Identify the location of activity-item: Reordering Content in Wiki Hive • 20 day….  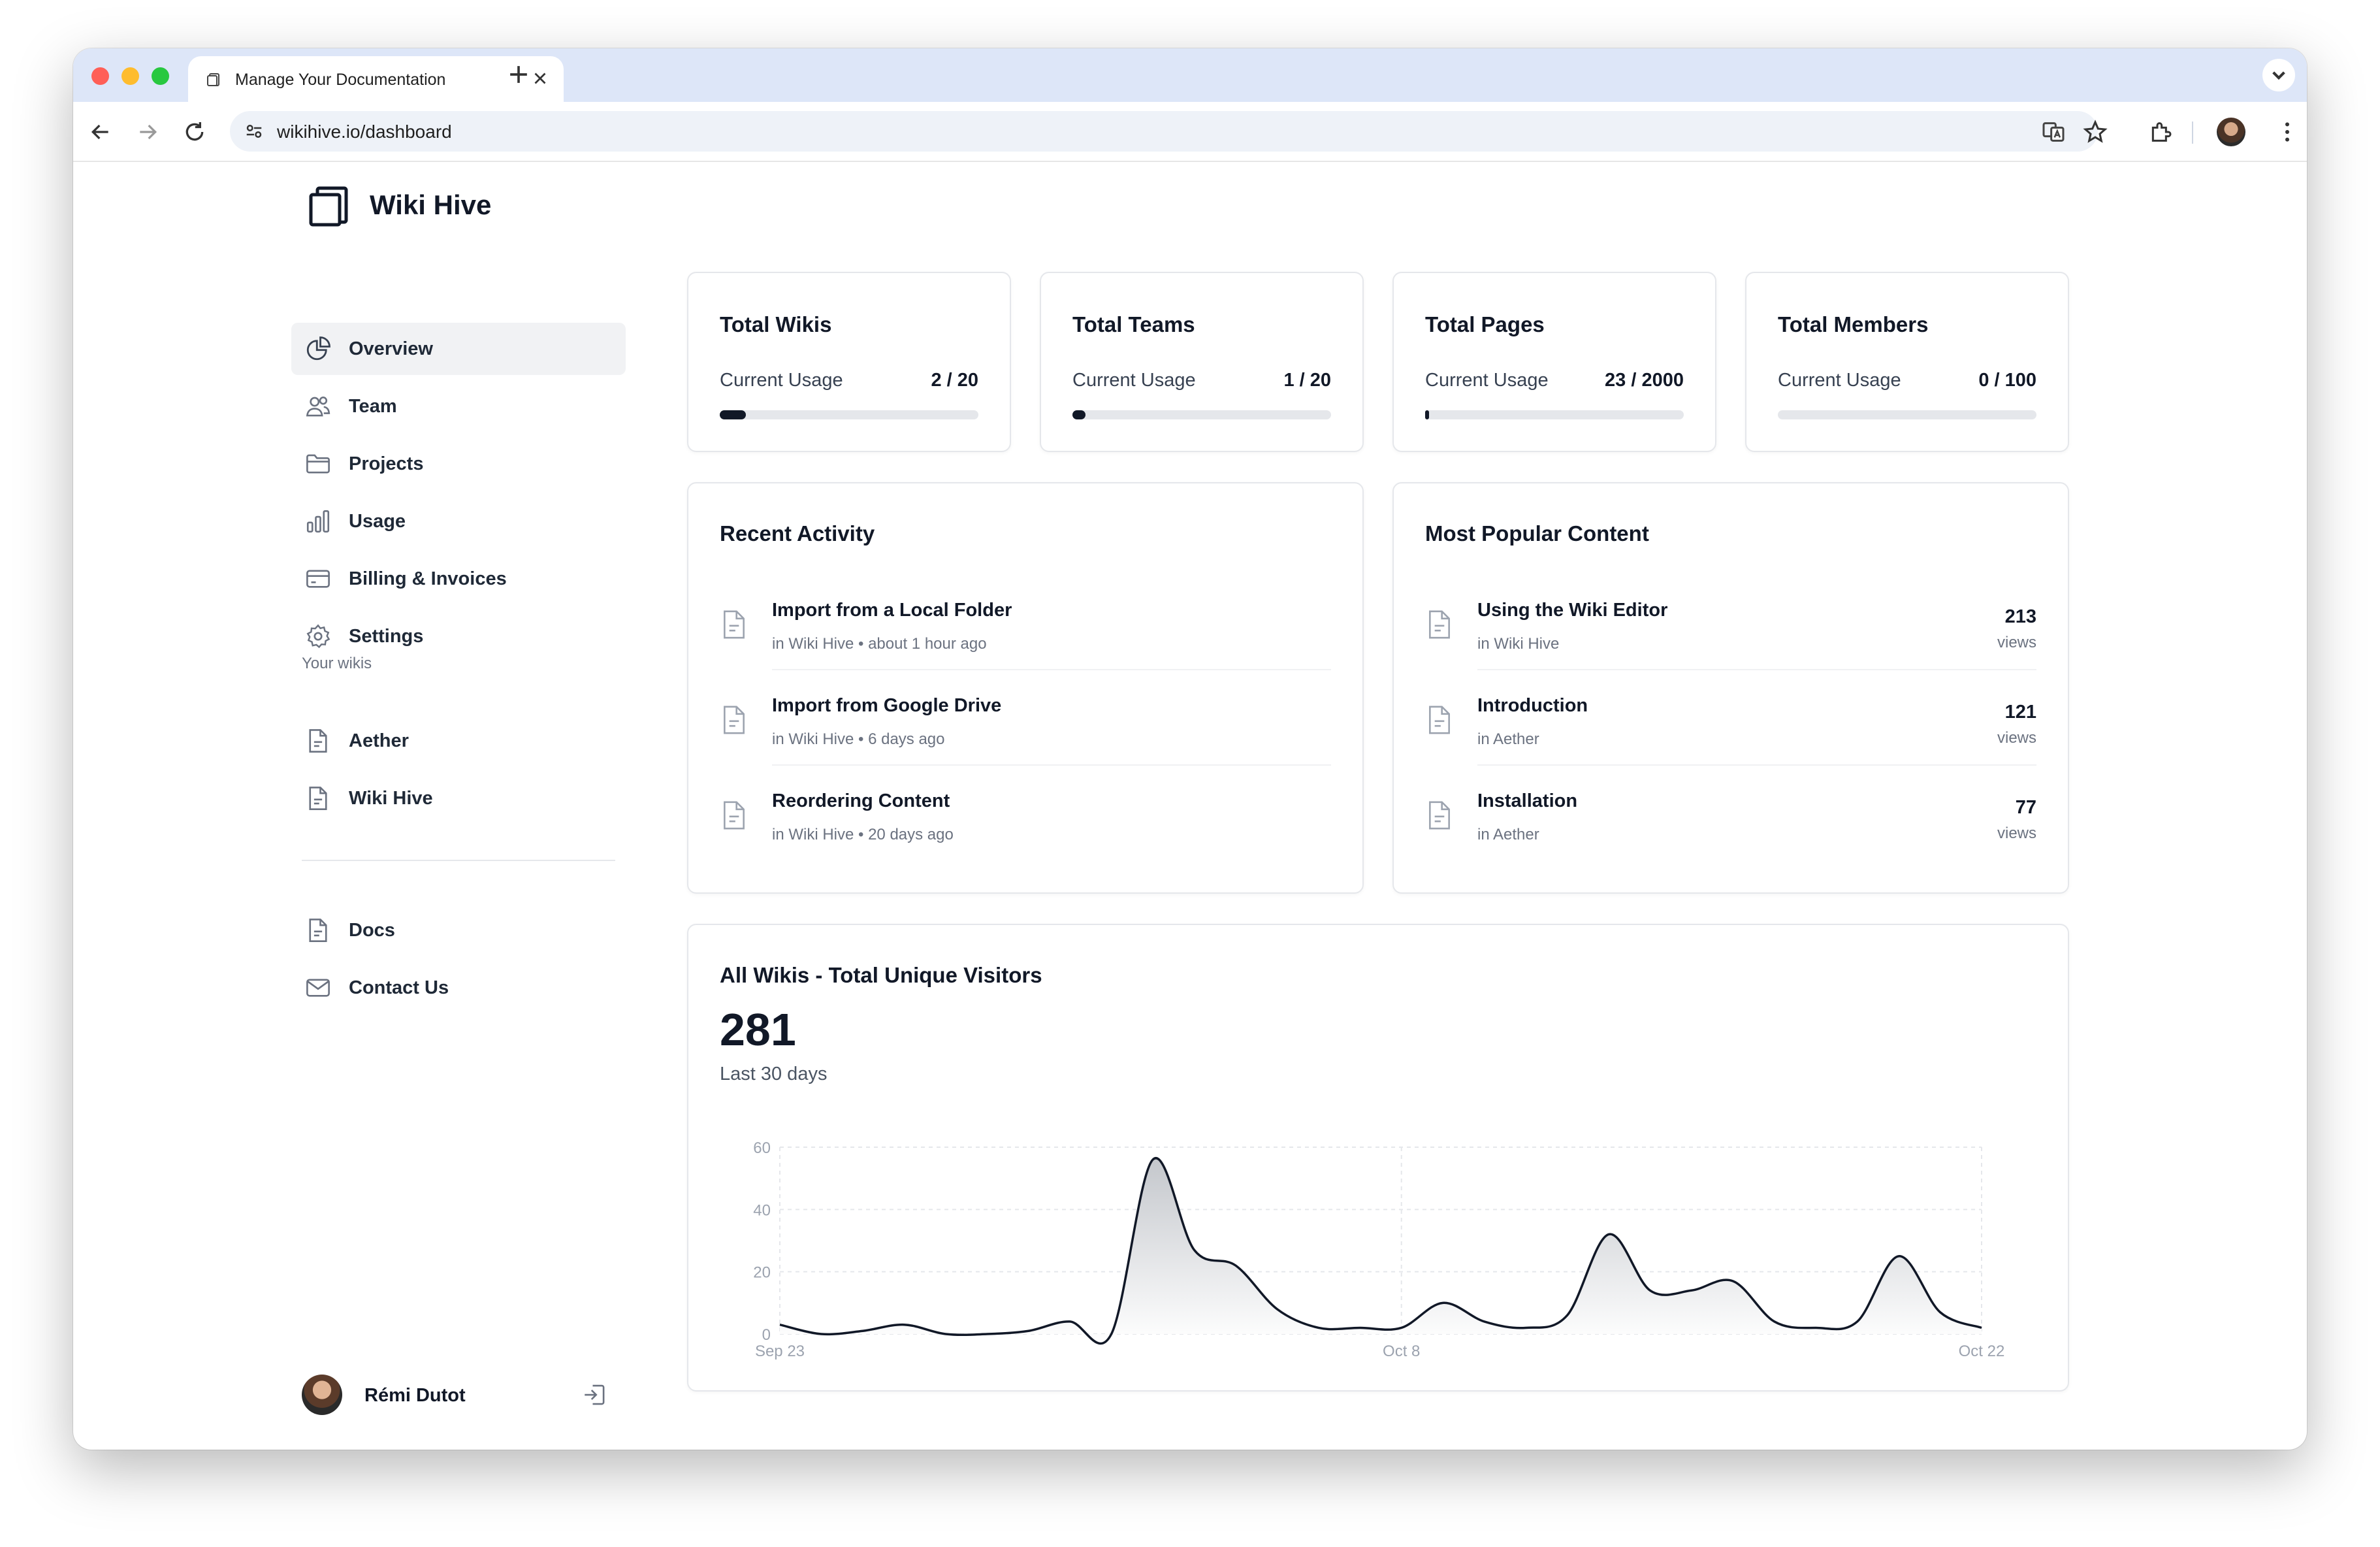
(1025, 814).